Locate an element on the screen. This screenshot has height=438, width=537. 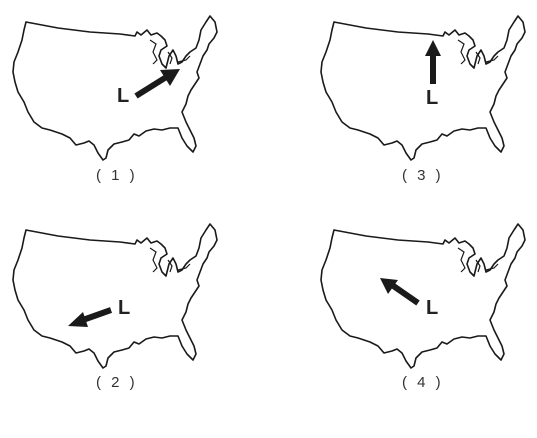
caption-2: ( 2 ) is located at coordinates (117, 382).